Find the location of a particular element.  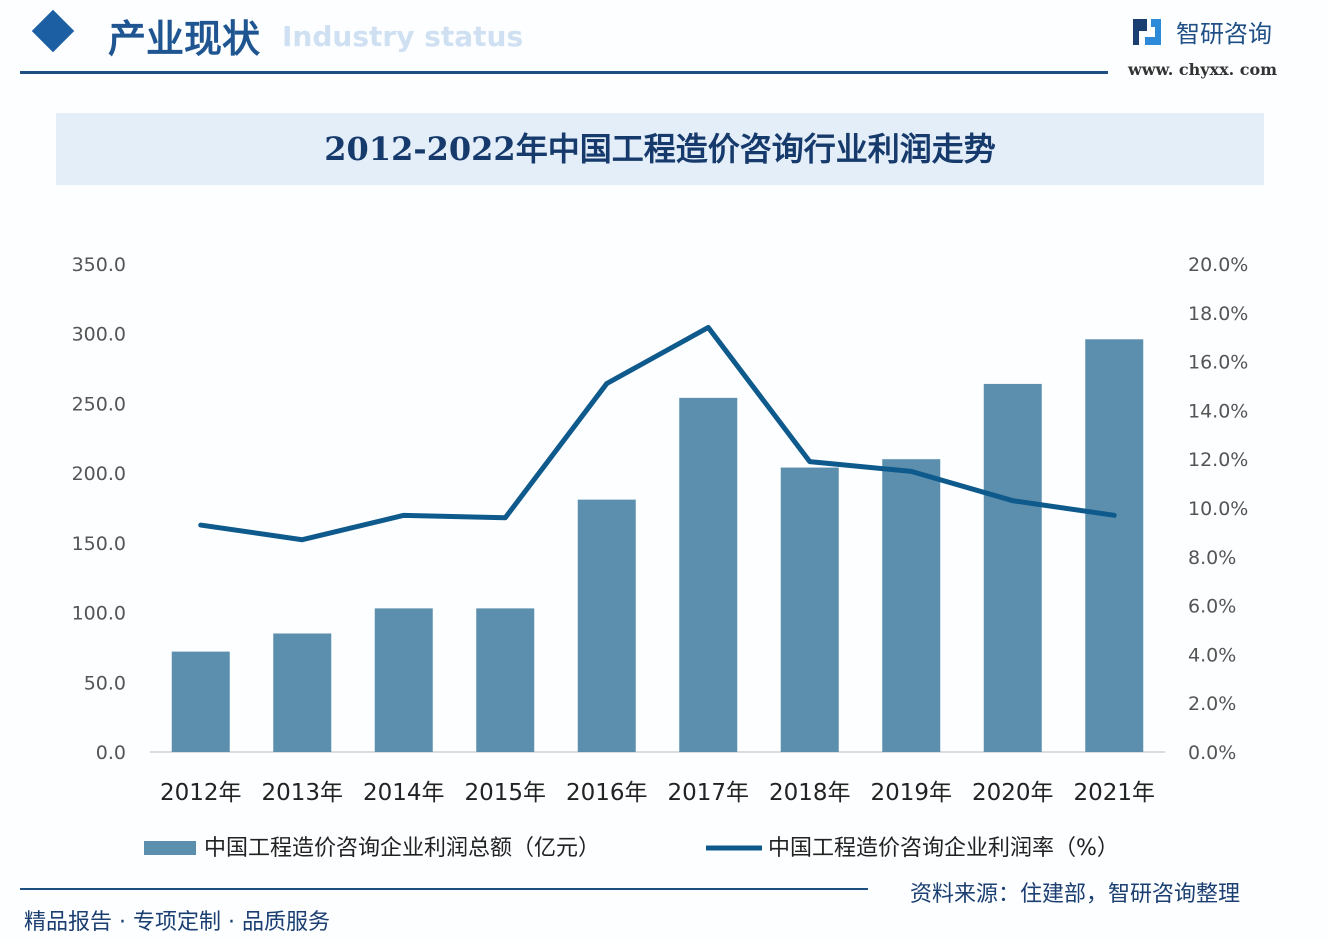

legend-bar-label: 中国工程造价咨询企业利润总额（亿元） is located at coordinates (402, 848).